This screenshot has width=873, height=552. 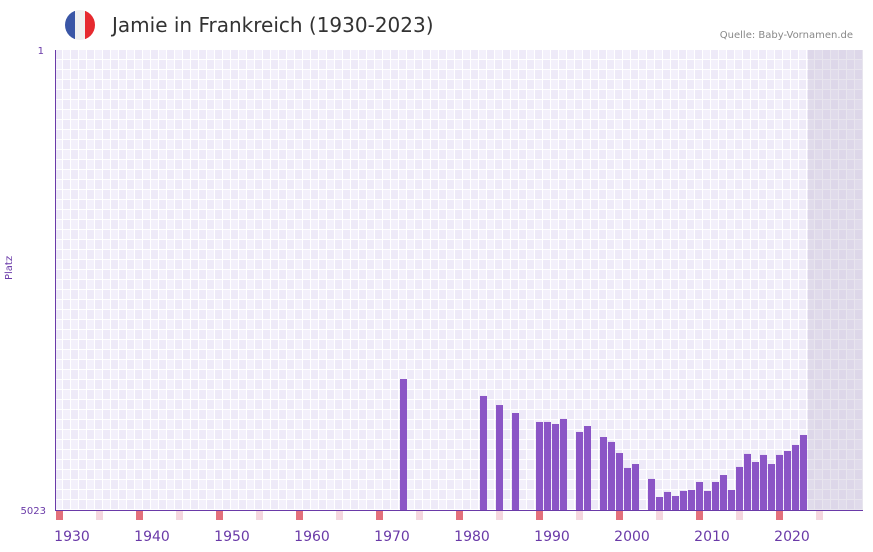 What do you see at coordinates (472, 537) in the screenshot?
I see `x-tick-1980: 1980` at bounding box center [472, 537].